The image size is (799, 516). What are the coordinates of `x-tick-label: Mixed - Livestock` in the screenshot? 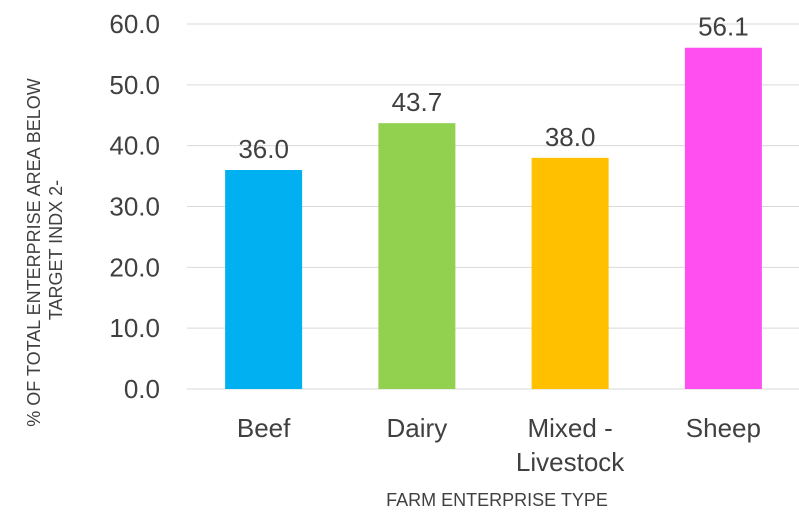 It's located at (570, 445).